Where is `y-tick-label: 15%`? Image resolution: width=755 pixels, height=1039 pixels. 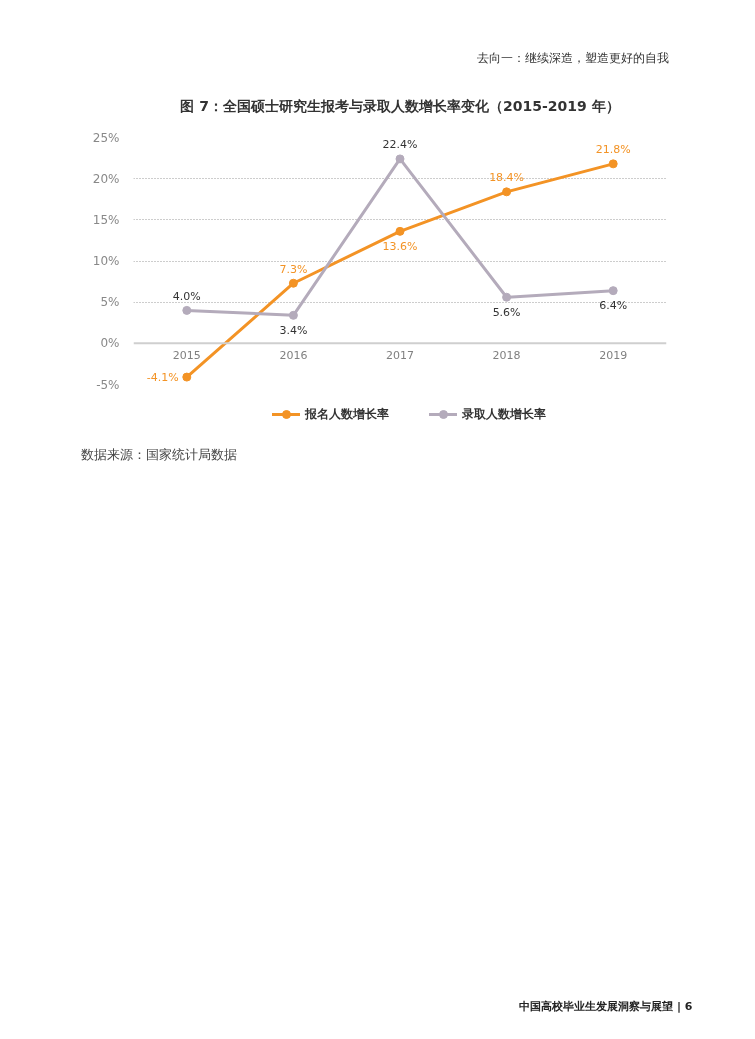
y-tick-label: 15% is located at coordinates (106, 219).